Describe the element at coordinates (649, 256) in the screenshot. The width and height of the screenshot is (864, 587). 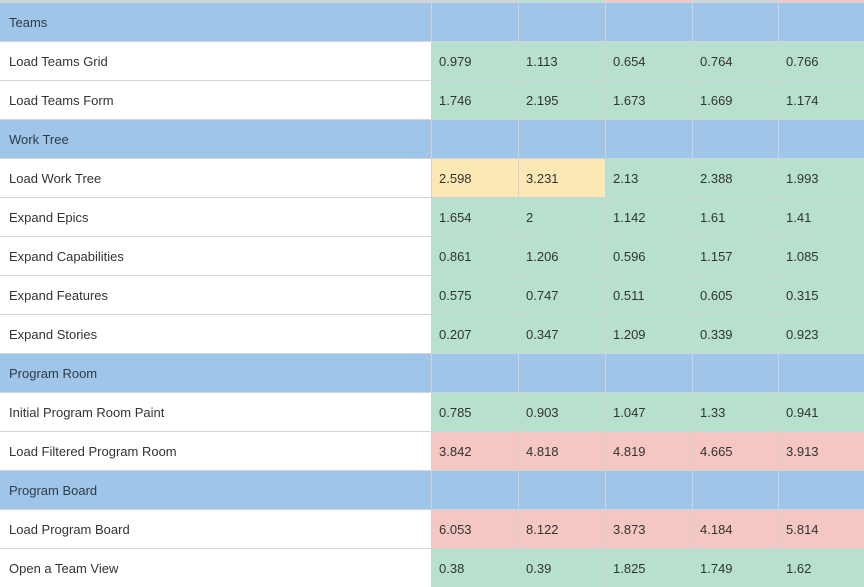
I see `value-cell: 0.596` at that location.